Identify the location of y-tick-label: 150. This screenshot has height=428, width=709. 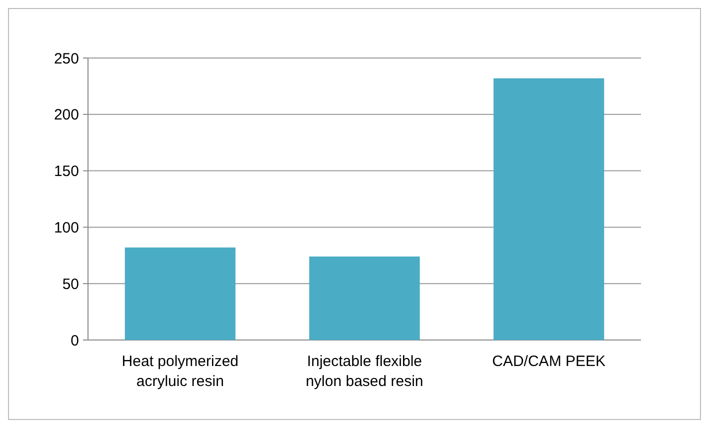
(66, 171).